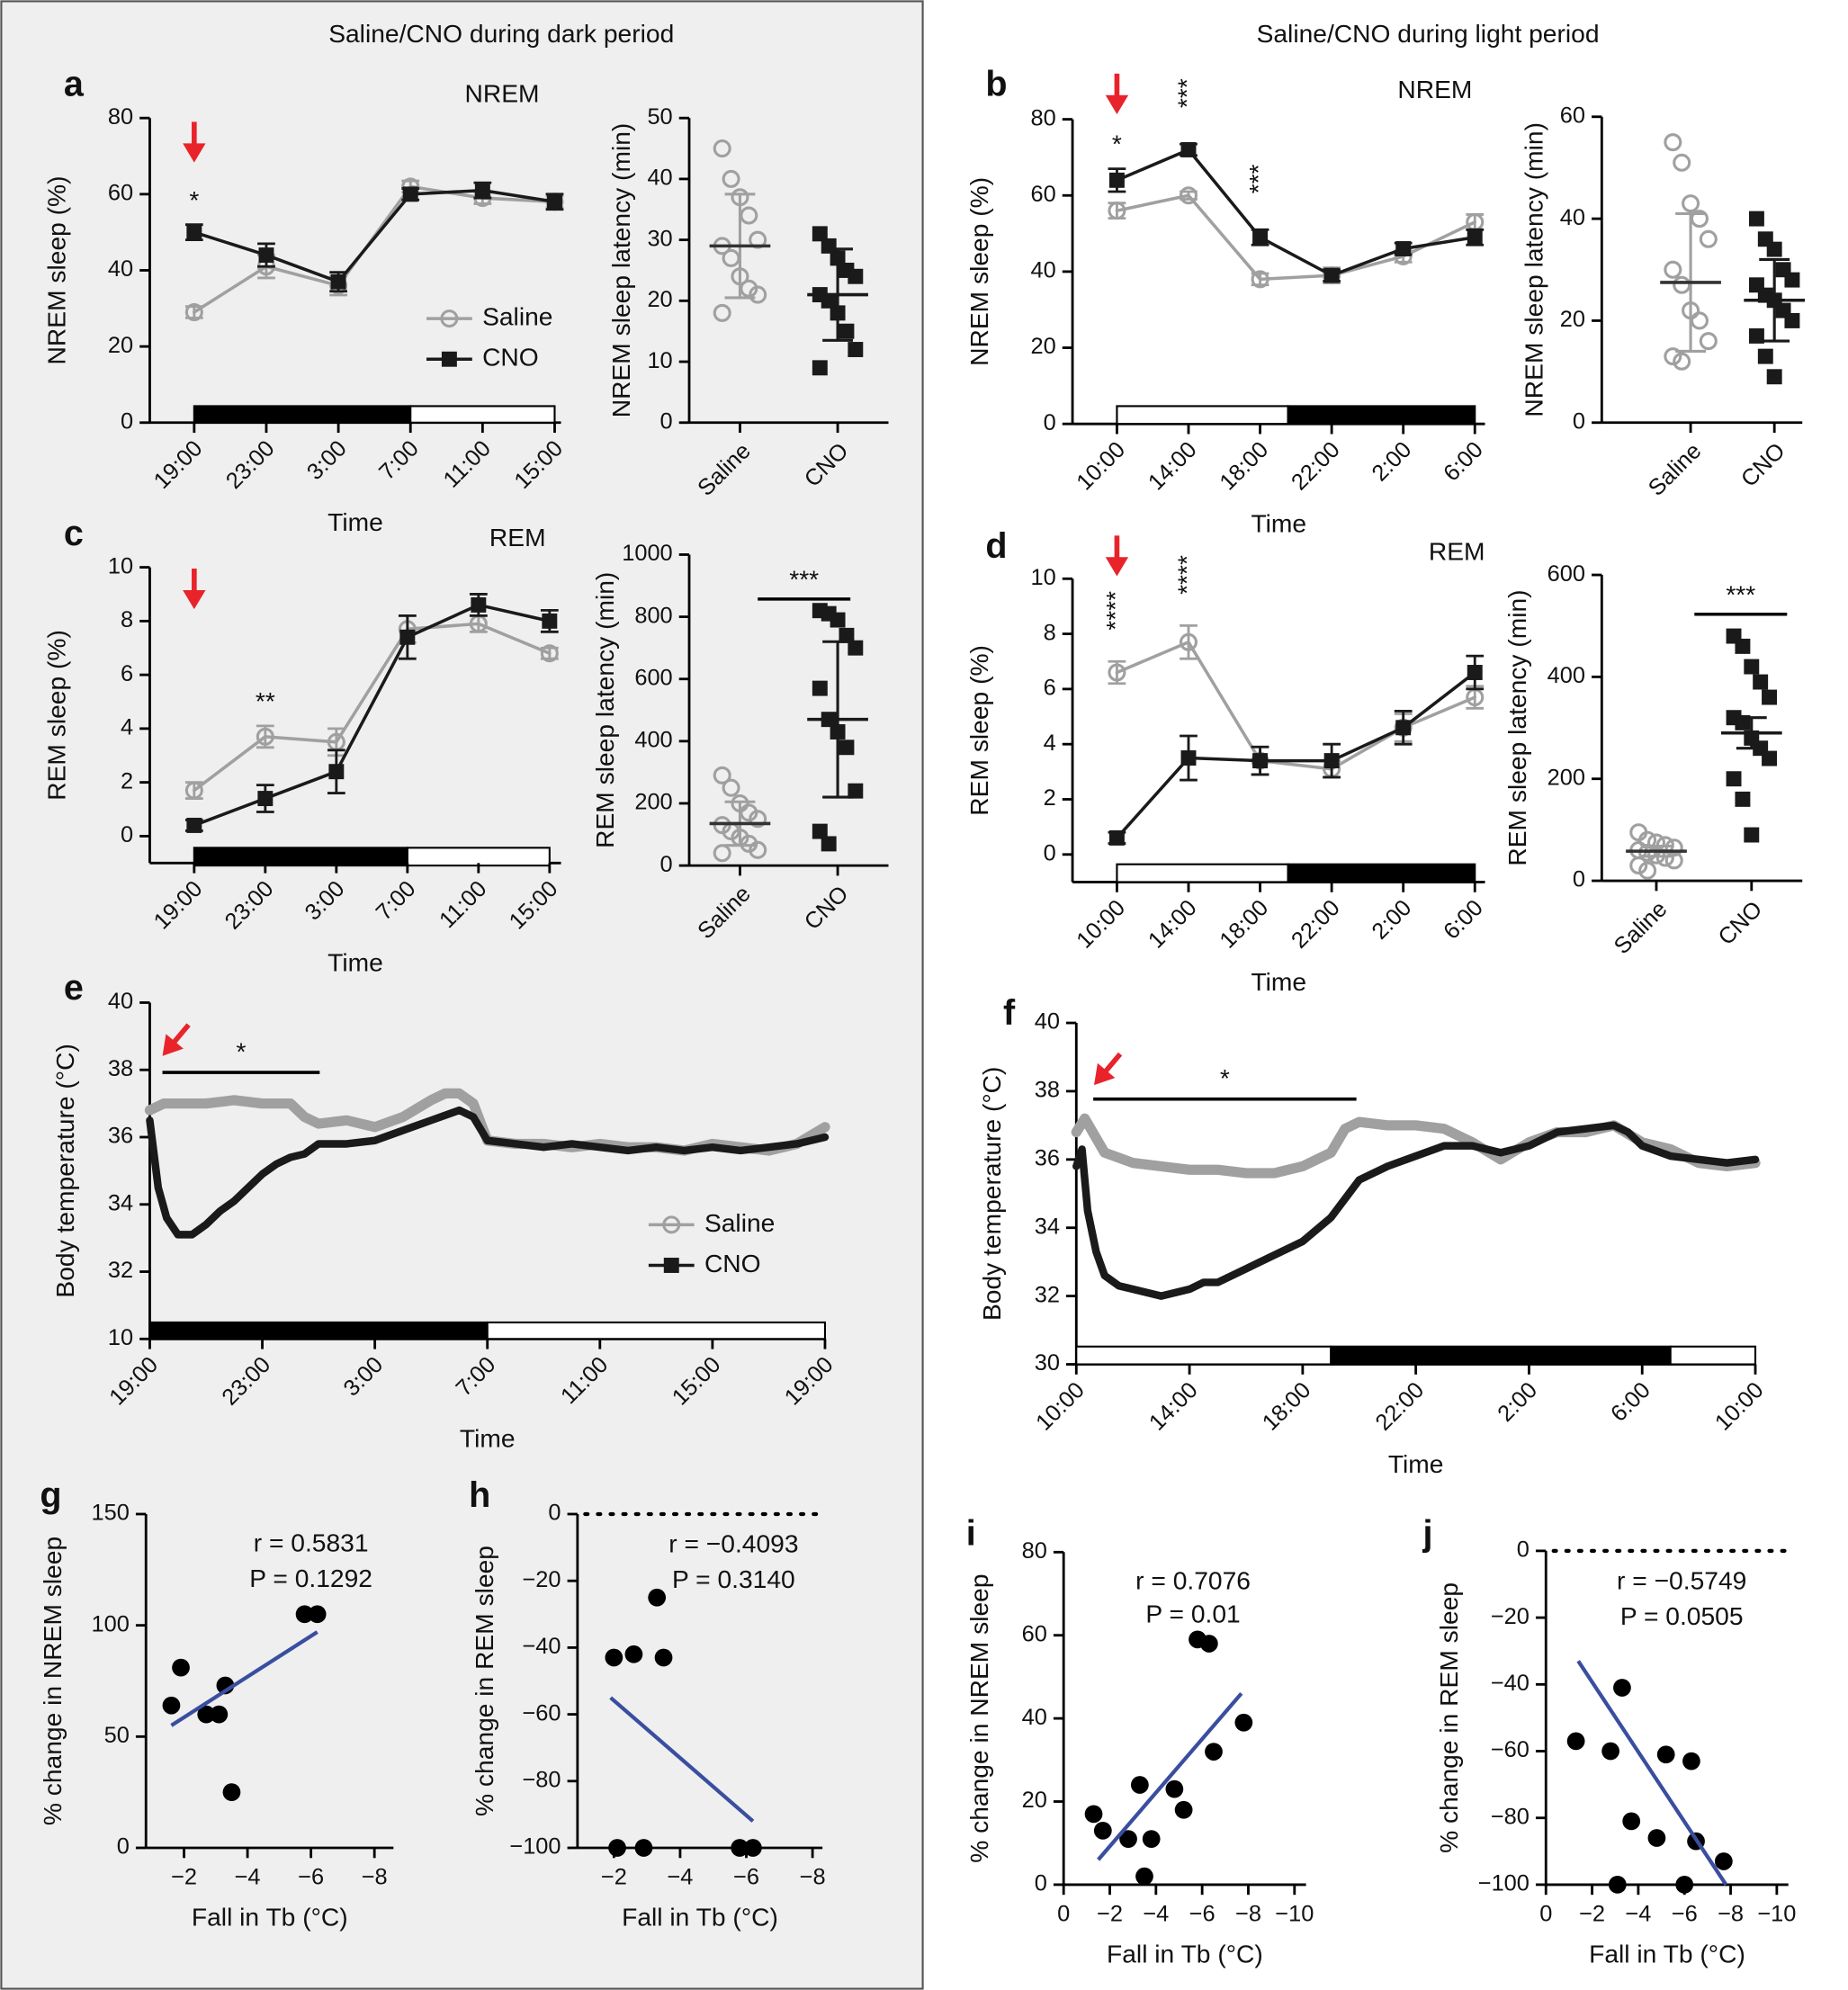 This screenshot has width=1848, height=1990. What do you see at coordinates (1173, 1407) in the screenshot?
I see `x-tick-label: 14:00` at bounding box center [1173, 1407].